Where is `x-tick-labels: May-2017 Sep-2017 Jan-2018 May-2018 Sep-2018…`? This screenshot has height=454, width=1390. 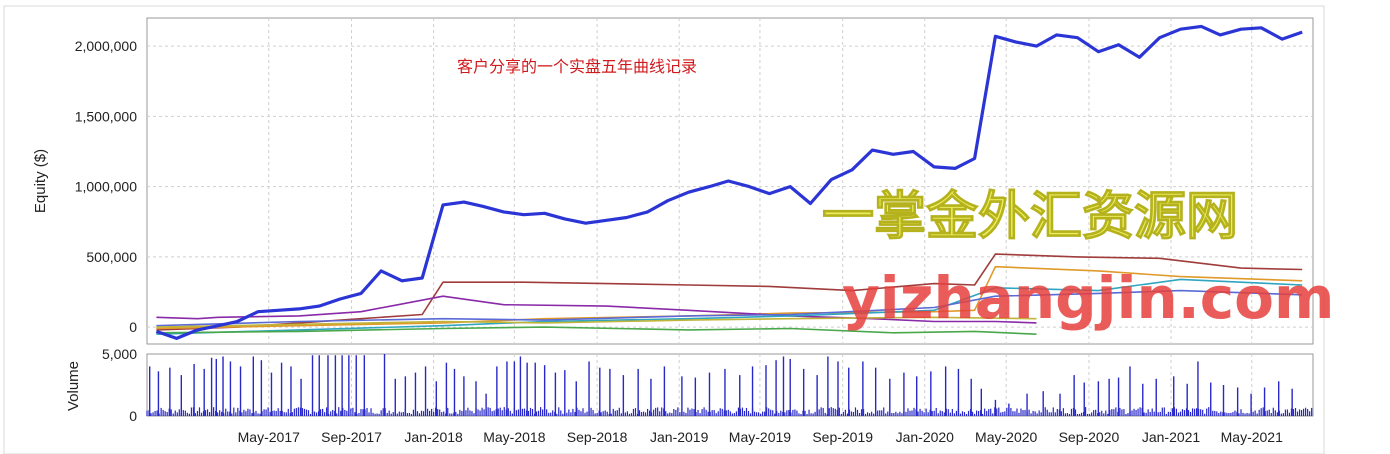
x-tick-labels: May-2017 Sep-2017 Jan-2018 May-2018 Sep-2018… is located at coordinates (760, 437).